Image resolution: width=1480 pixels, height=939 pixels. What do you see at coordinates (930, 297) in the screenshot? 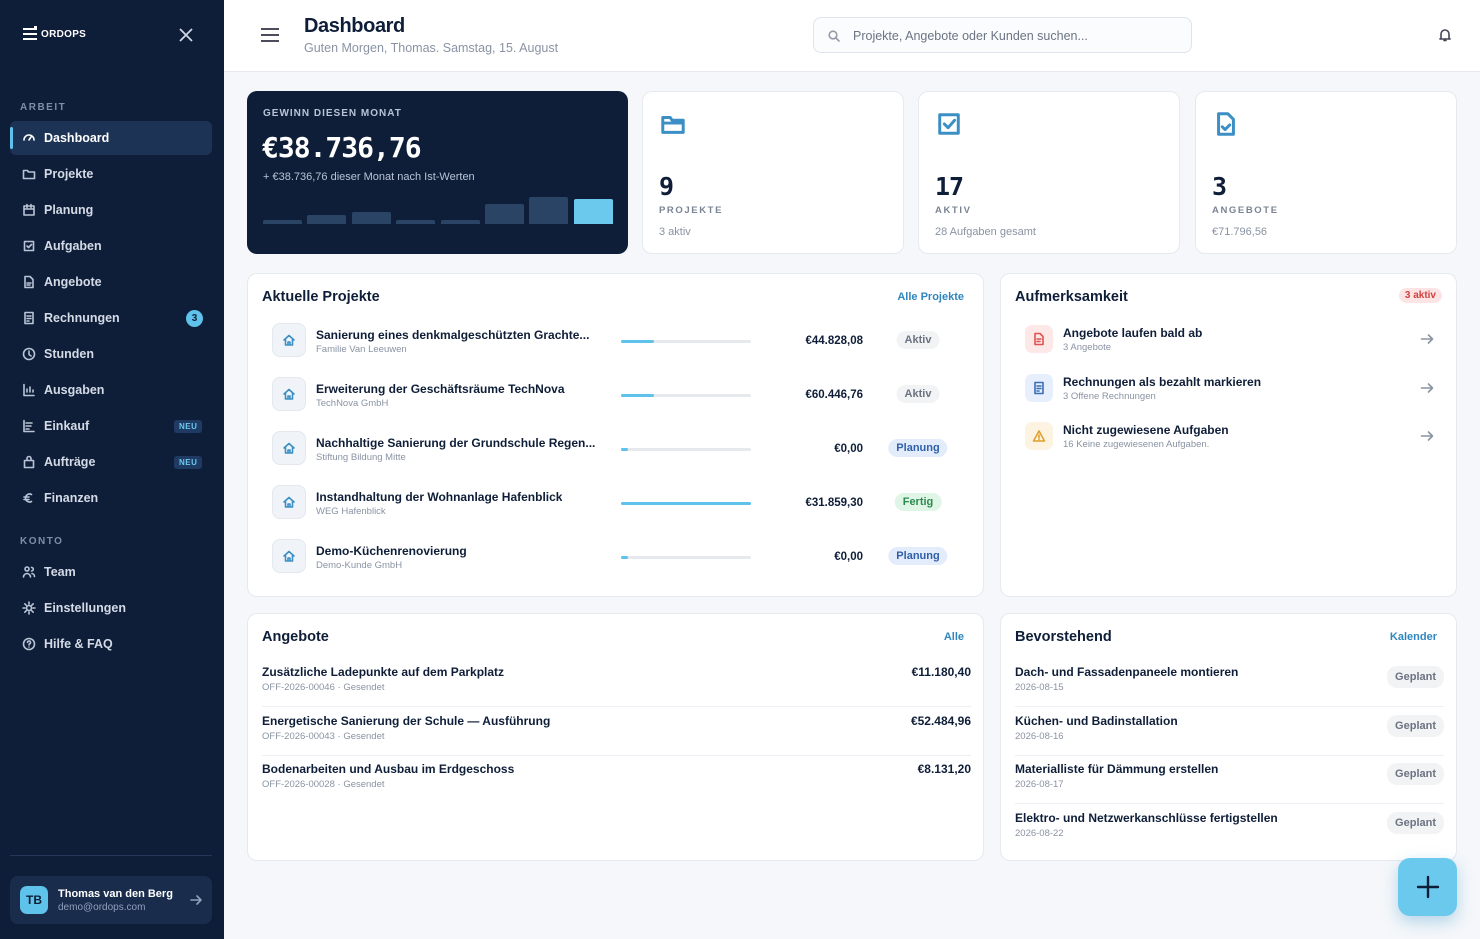
I see `card-link: Alle Projekte` at bounding box center [930, 297].